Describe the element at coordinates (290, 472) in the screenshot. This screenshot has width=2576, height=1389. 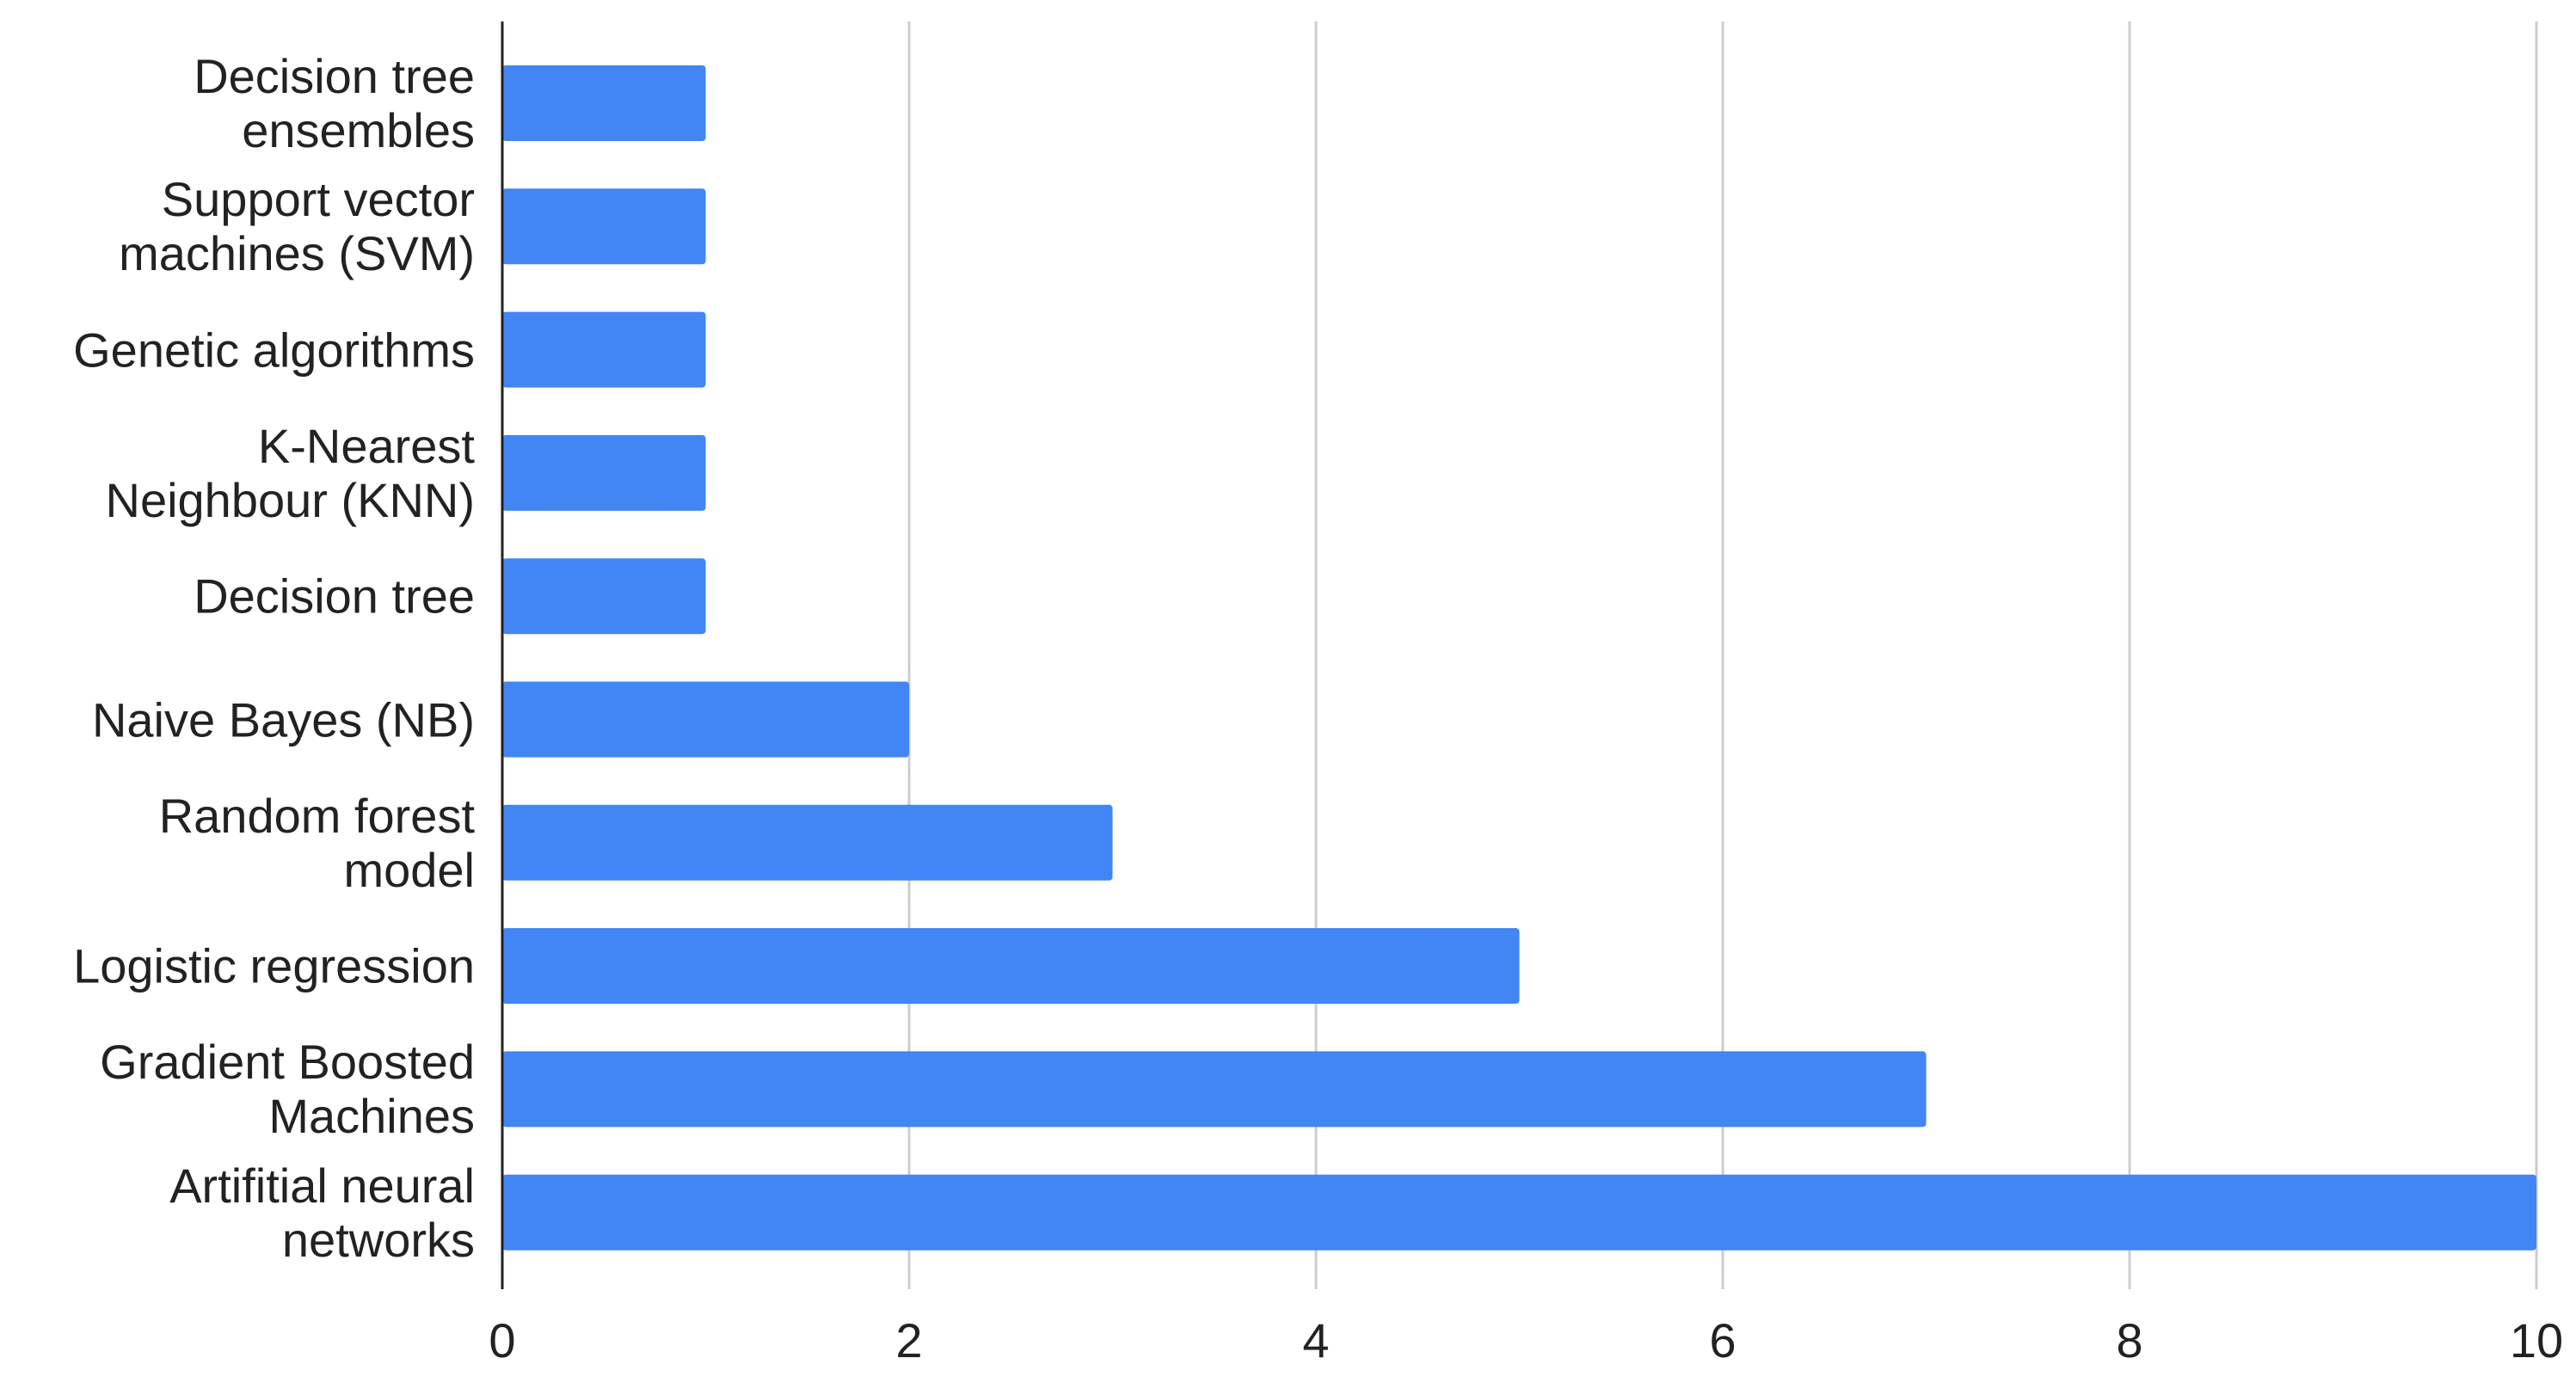
I see `y-tick-label: K-Nearest Neighbour (KNN)` at that location.